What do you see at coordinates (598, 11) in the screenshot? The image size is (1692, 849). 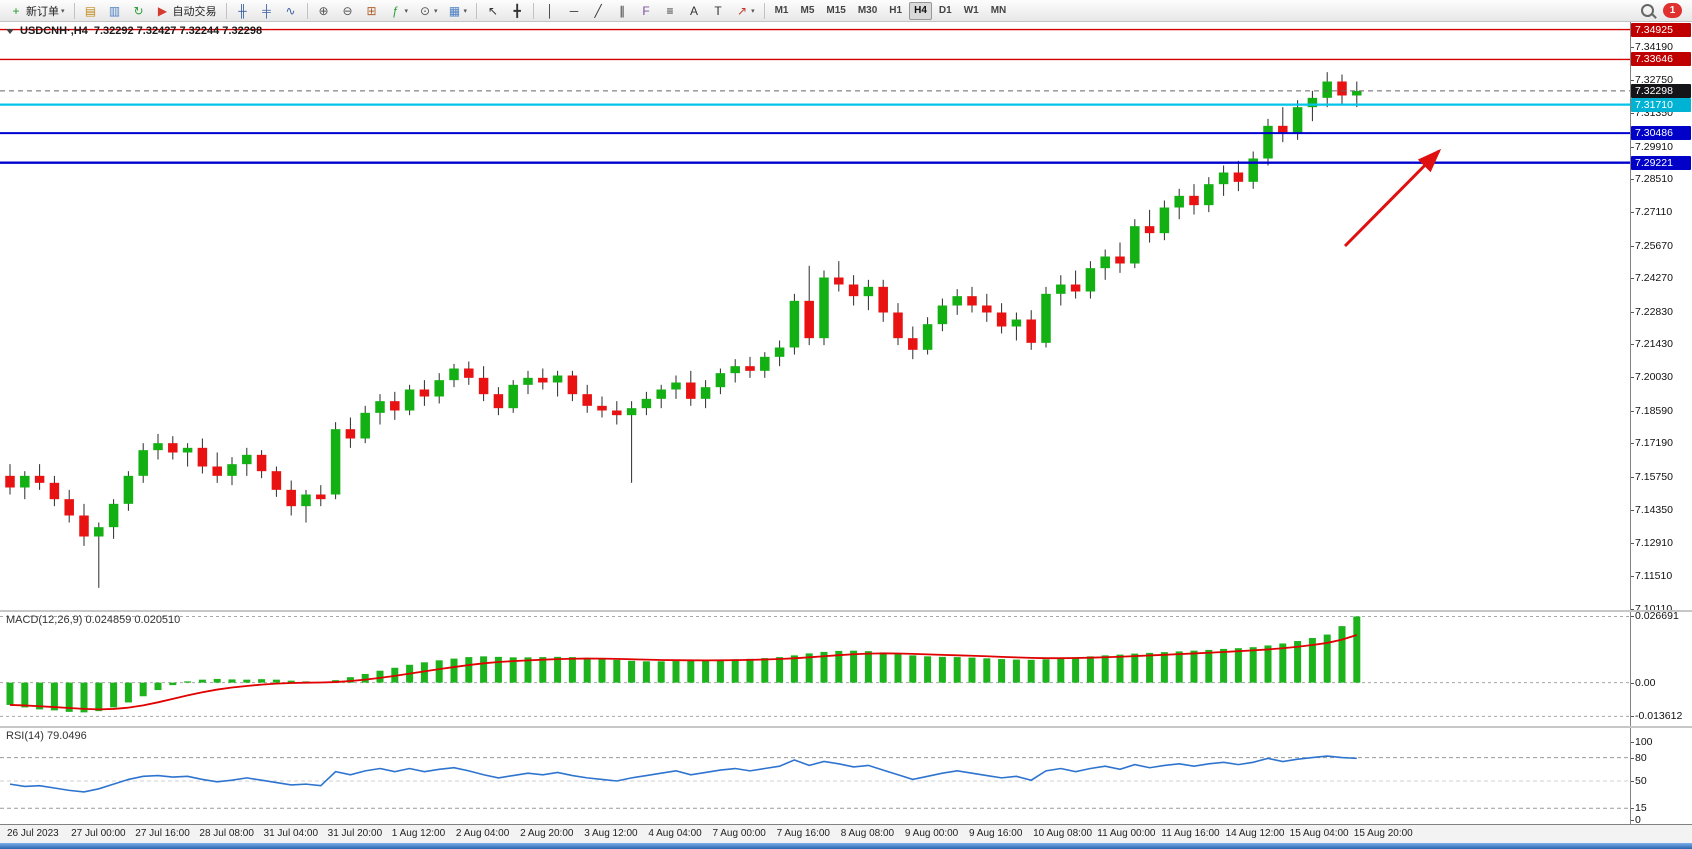 I see `trendline-button: ╱` at bounding box center [598, 11].